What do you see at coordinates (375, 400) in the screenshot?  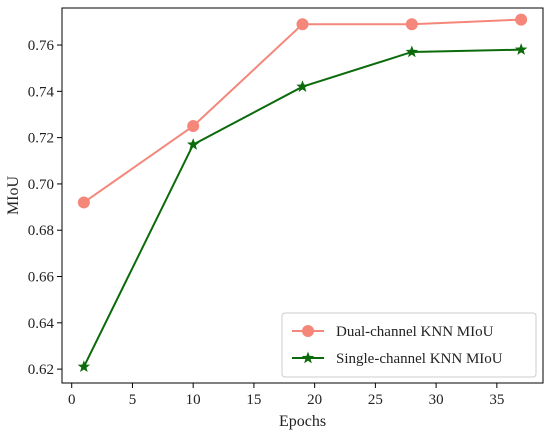 I see `x-tick-label: 25` at bounding box center [375, 400].